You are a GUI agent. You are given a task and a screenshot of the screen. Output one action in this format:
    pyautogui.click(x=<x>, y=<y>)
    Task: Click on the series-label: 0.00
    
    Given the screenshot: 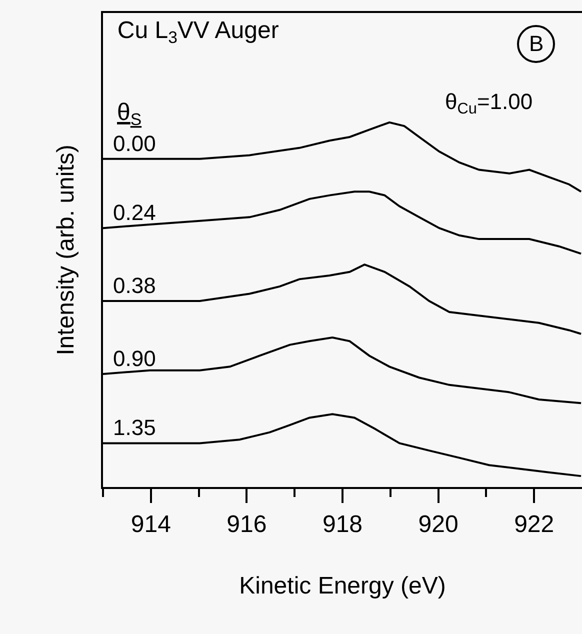 What is the action you would take?
    pyautogui.click(x=134, y=143)
    